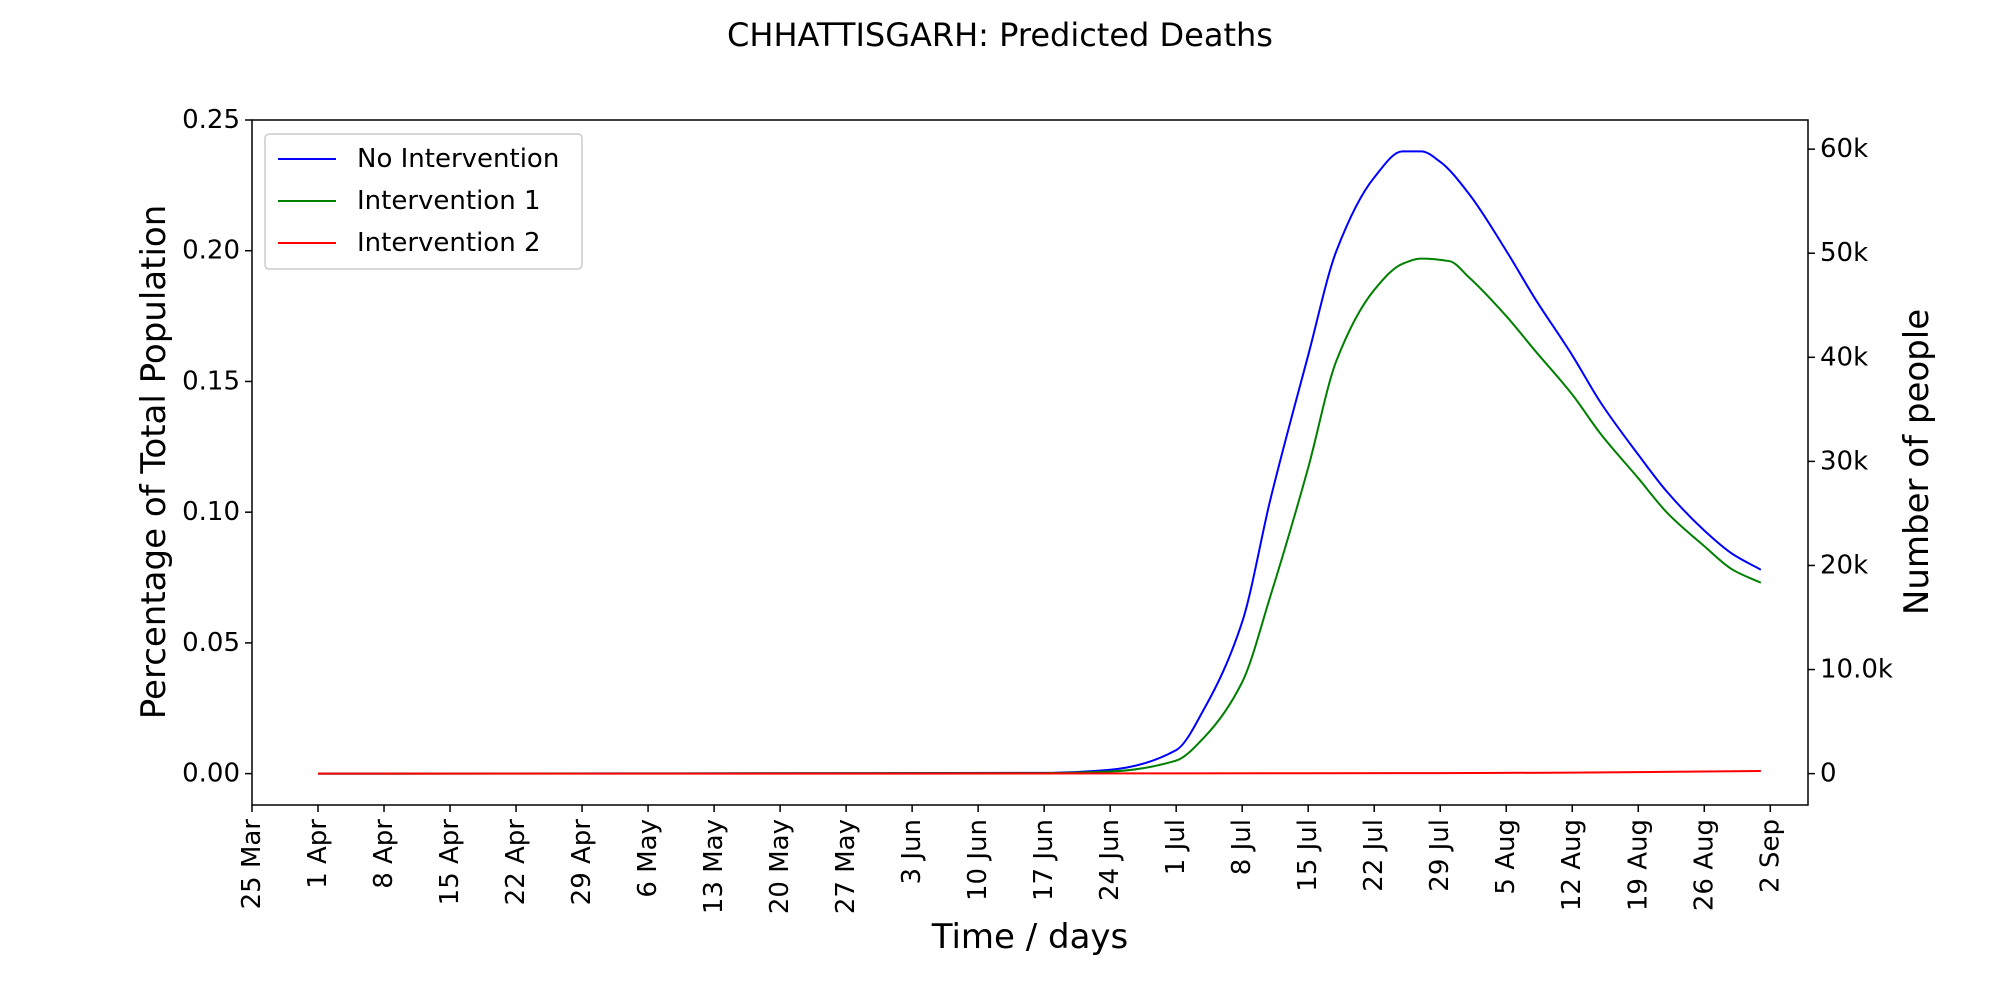 The height and width of the screenshot is (1000, 2000). What do you see at coordinates (384, 854) in the screenshot?
I see `x-tick-label: 8 Apr` at bounding box center [384, 854].